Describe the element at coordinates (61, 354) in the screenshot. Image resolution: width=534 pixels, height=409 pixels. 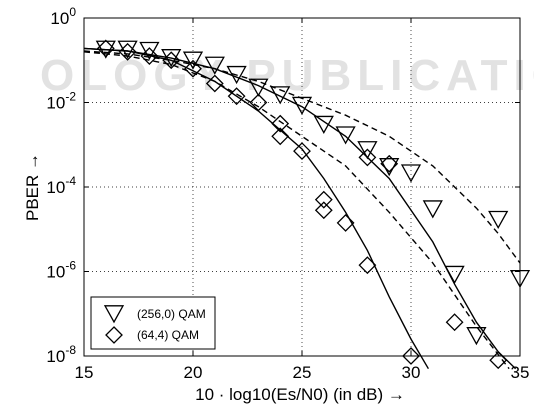
I see `y-tick-label: 10⁻⁸` at that location.